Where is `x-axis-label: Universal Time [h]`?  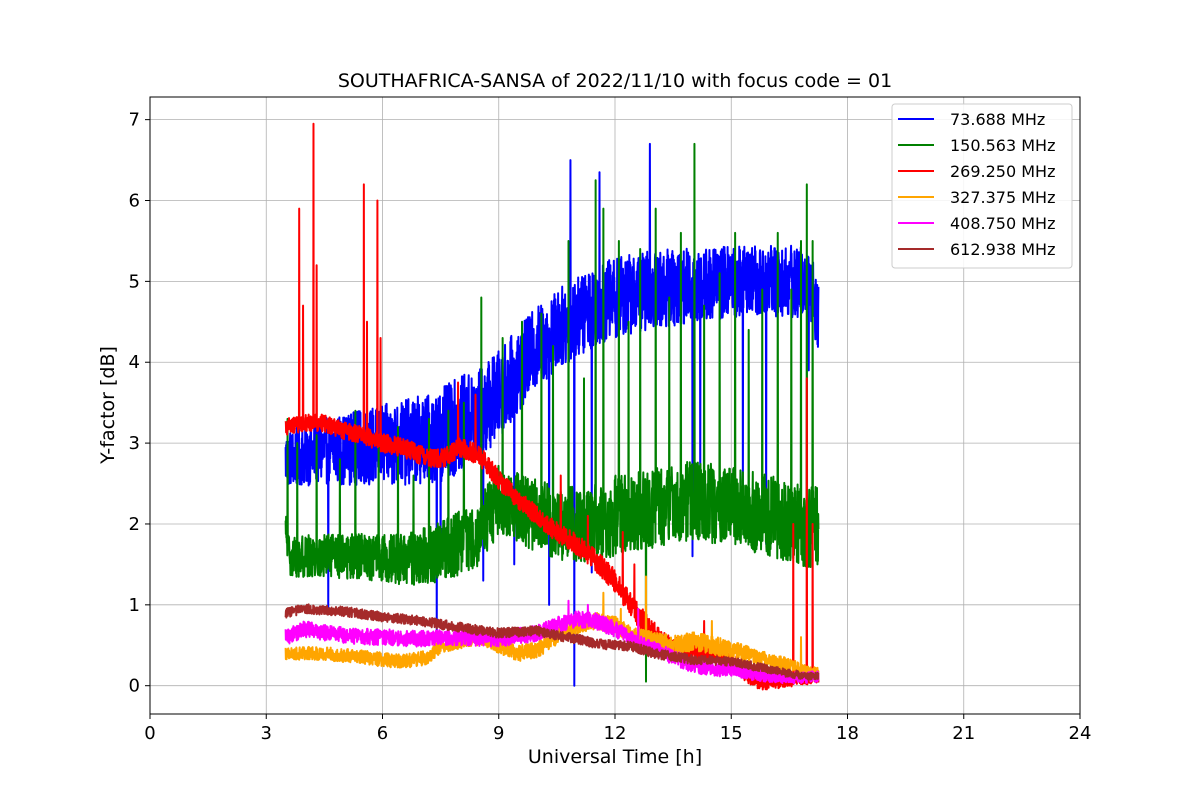 x-axis-label: Universal Time [h] is located at coordinates (615, 757).